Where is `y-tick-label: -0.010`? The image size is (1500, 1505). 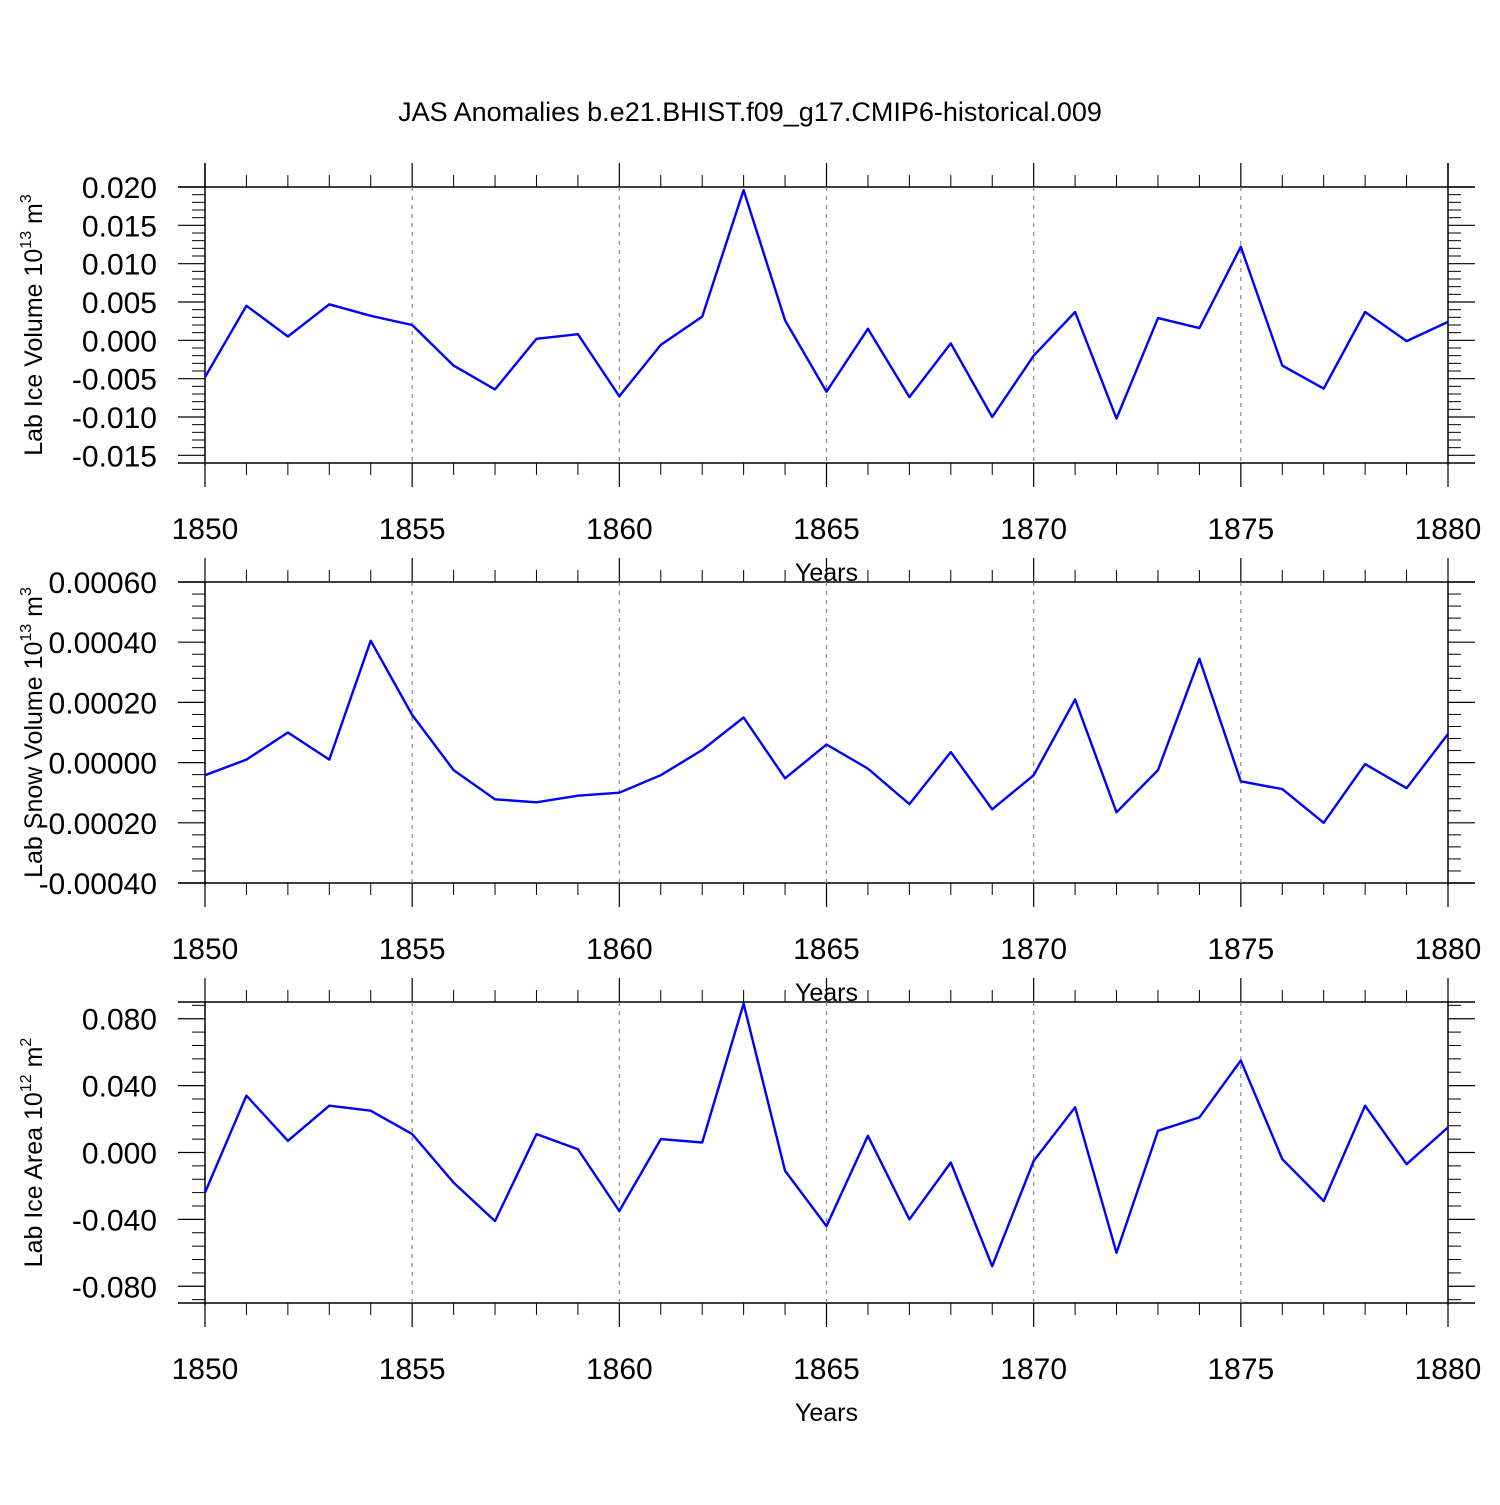 y-tick-label: -0.010 is located at coordinates (114, 418).